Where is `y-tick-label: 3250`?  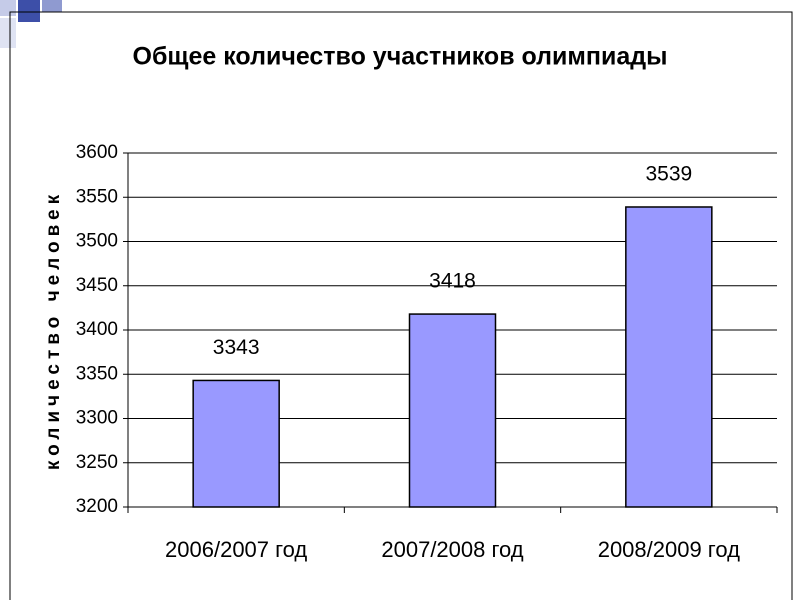 y-tick-label: 3250 is located at coordinates (97, 462).